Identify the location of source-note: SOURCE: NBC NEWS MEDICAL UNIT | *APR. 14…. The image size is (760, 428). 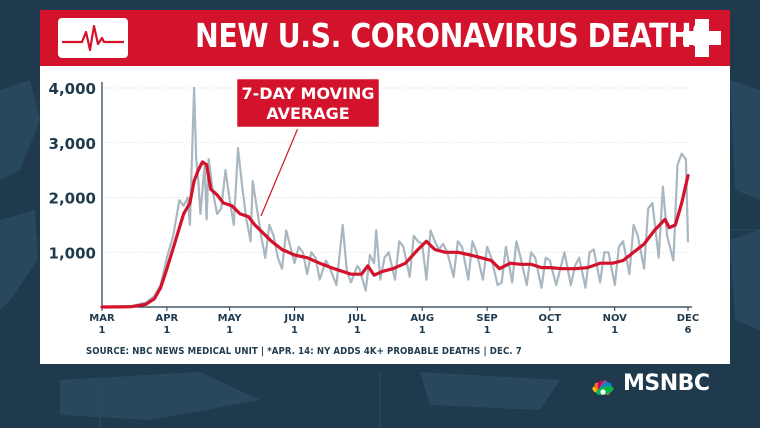
(304, 351).